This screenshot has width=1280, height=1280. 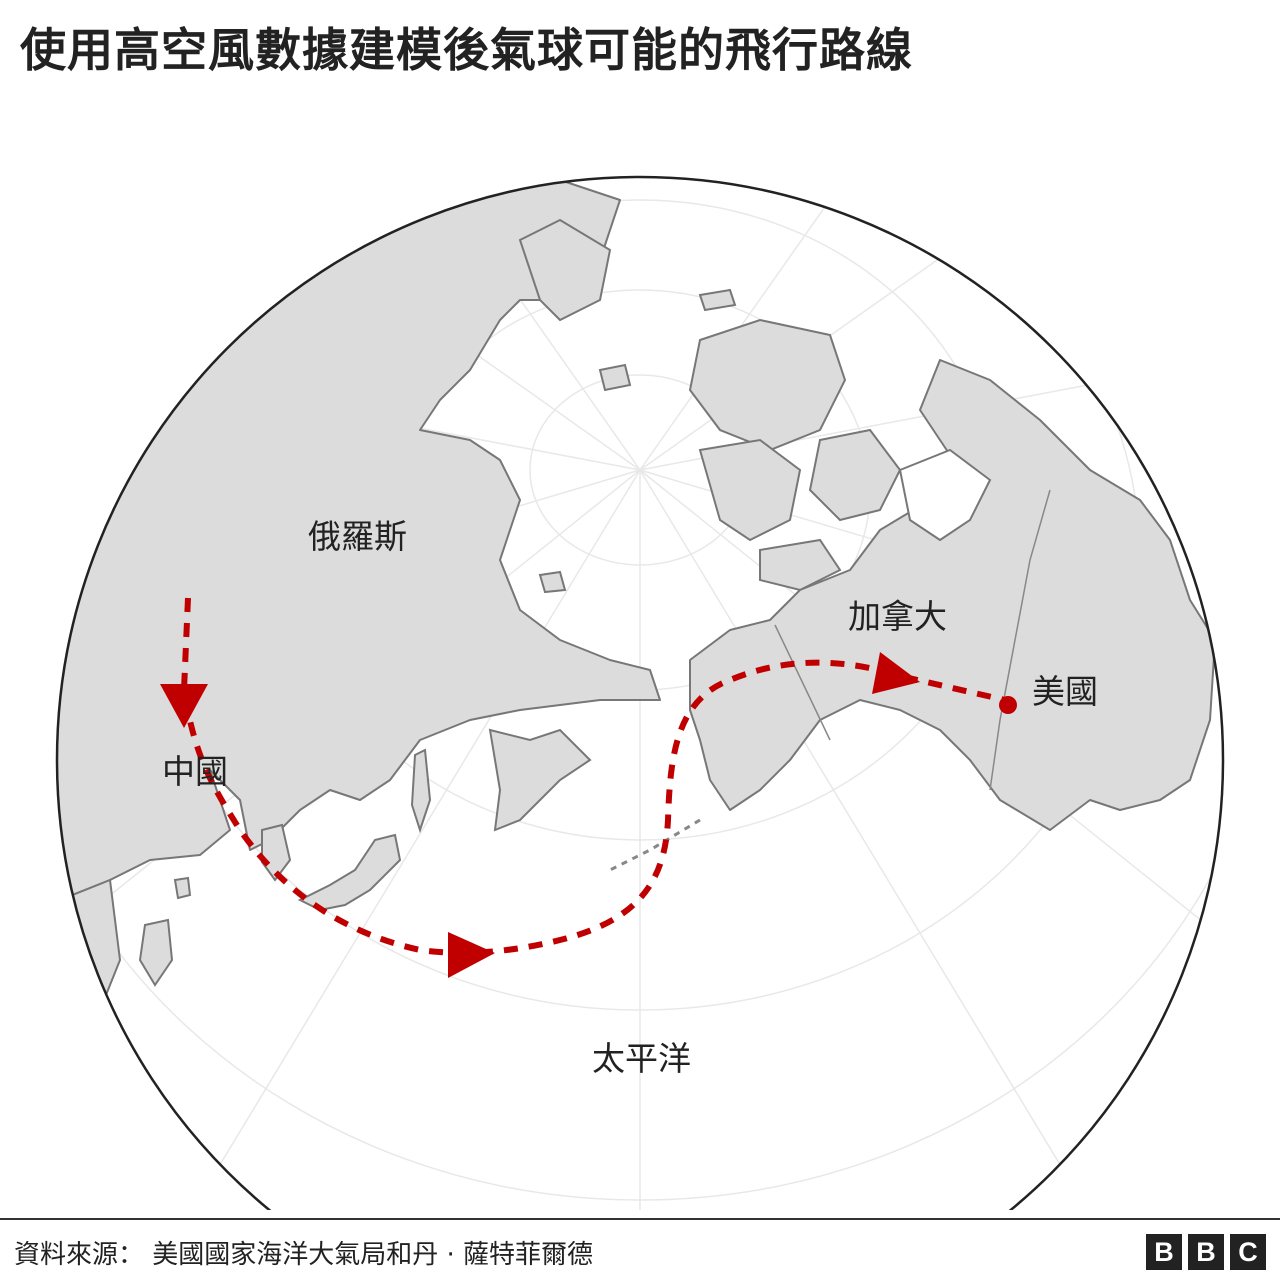 I want to click on land-arctic-islands, so click(x=637, y=441).